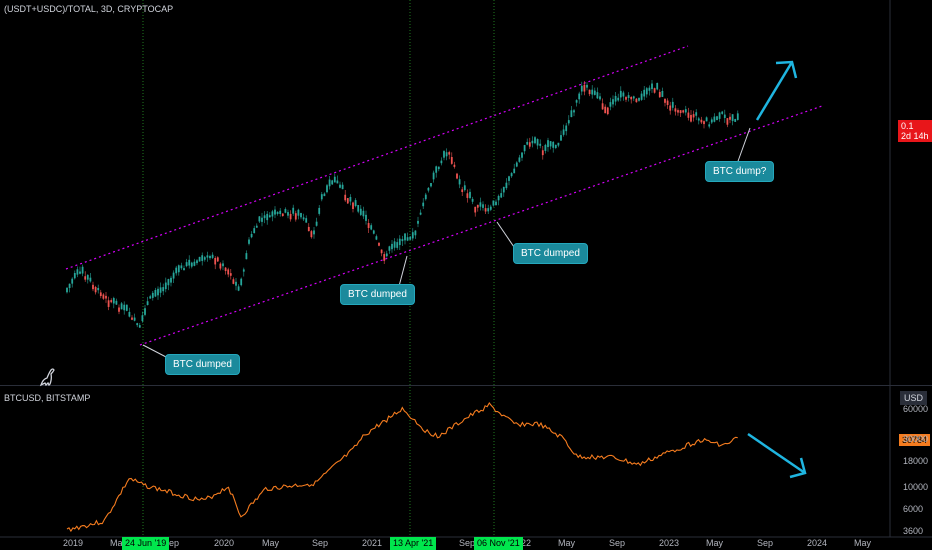 The image size is (932, 550). What do you see at coordinates (916, 438) in the screenshot?
I see `btc-y-tick-label: 30000` at bounding box center [916, 438].